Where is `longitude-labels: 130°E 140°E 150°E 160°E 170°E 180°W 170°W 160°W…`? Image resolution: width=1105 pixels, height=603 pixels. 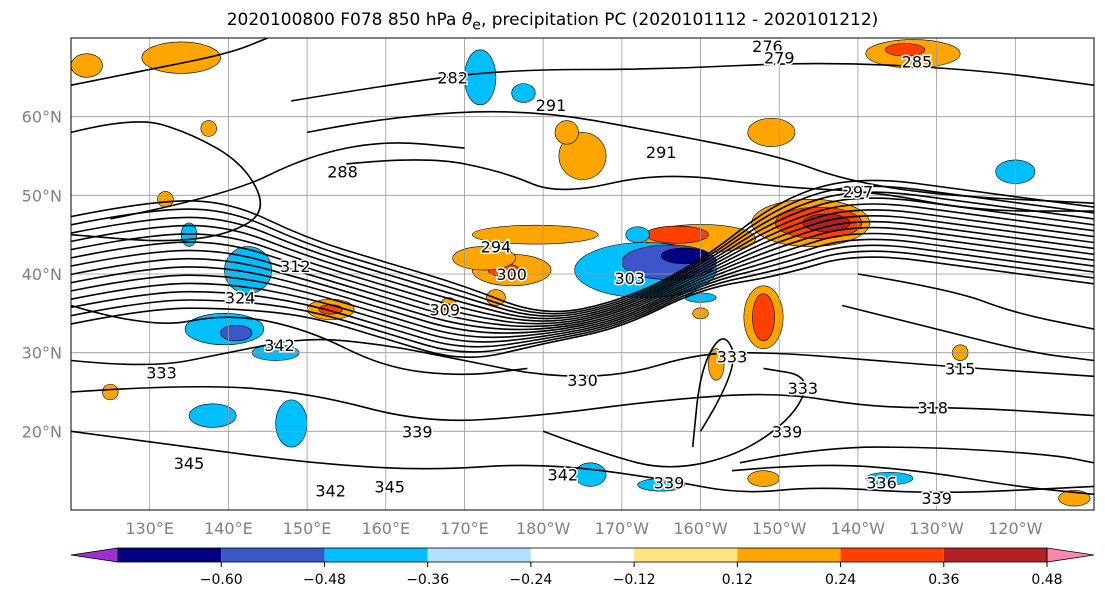 longitude-labels: 130°E 140°E 150°E 160°E 170°E 180°W 170°W 160°W… is located at coordinates (583, 528).